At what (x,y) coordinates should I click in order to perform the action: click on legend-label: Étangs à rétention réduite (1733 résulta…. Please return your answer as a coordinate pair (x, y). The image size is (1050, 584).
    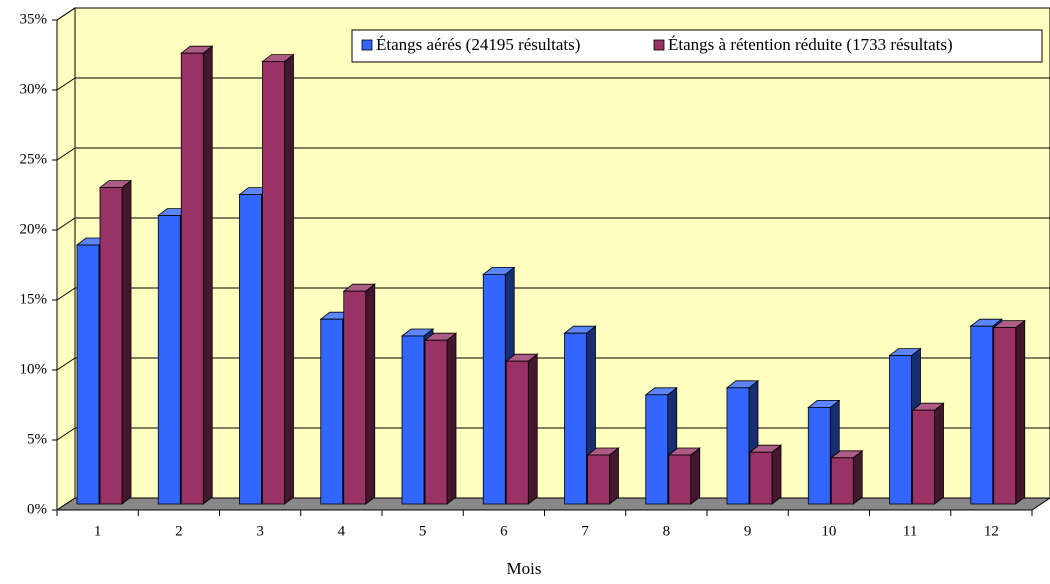
    Looking at the image, I should click on (810, 44).